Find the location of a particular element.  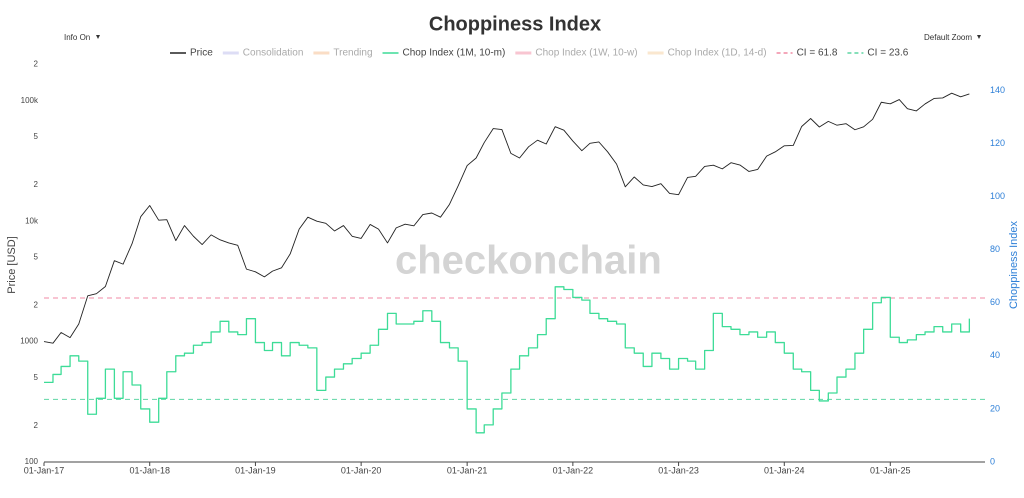

x-tick-label: 01-Jan-19 is located at coordinates (255, 470).